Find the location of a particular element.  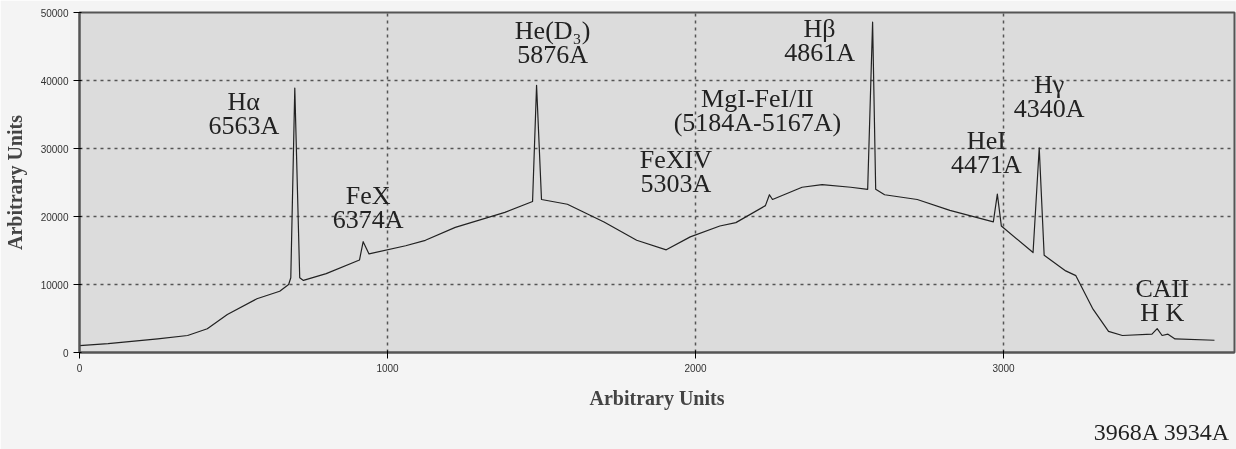

x-tick-label: 1000 is located at coordinates (388, 368).